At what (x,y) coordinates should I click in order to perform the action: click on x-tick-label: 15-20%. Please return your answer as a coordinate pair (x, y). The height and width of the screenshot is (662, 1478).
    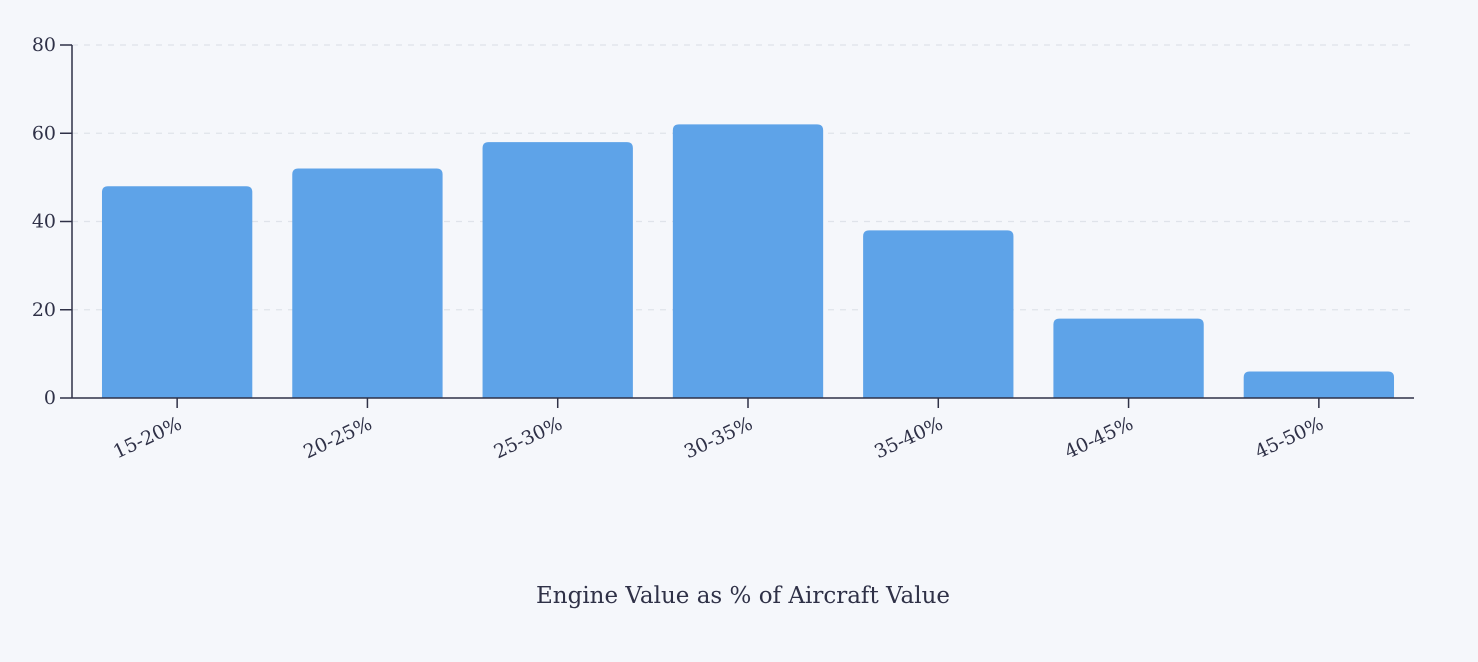
    Looking at the image, I should click on (147, 438).